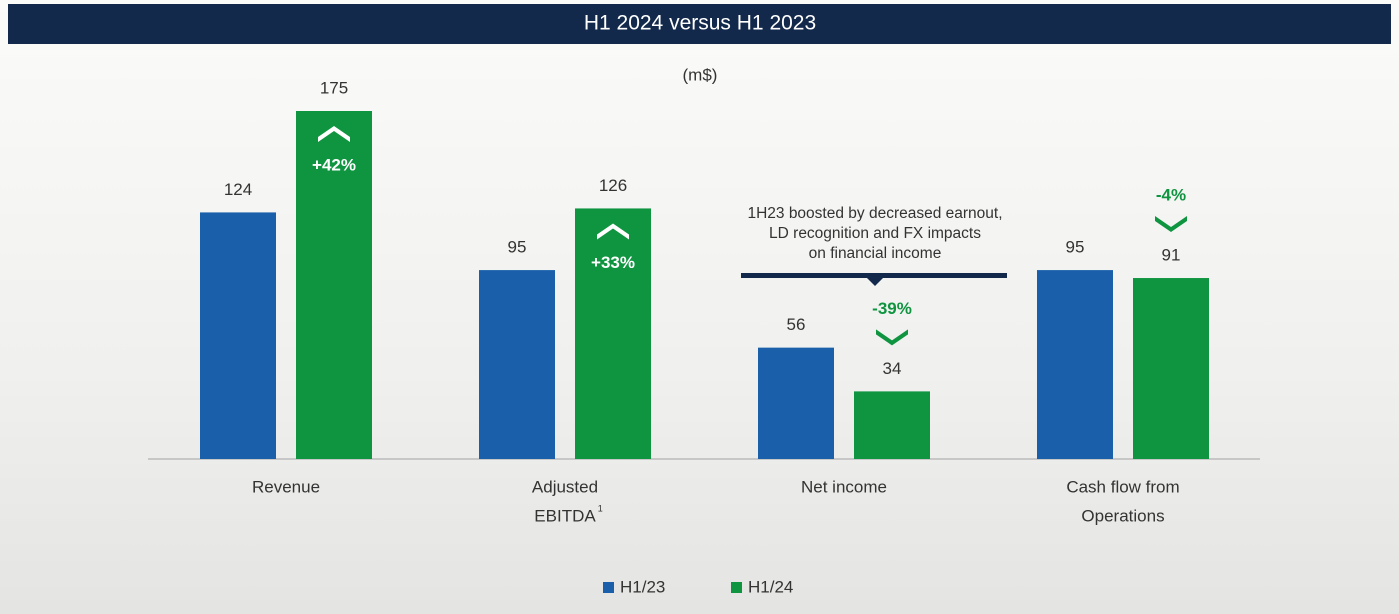 The image size is (1399, 614). Describe the element at coordinates (613, 262) in the screenshot. I see `change-label: +33%` at that location.